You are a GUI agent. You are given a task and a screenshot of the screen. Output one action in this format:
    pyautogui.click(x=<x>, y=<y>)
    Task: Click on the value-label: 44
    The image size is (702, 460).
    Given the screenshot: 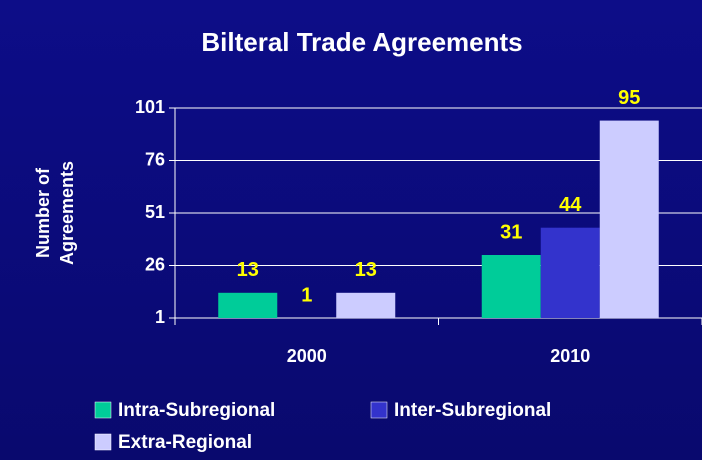 What is the action you would take?
    pyautogui.click(x=570, y=205)
    